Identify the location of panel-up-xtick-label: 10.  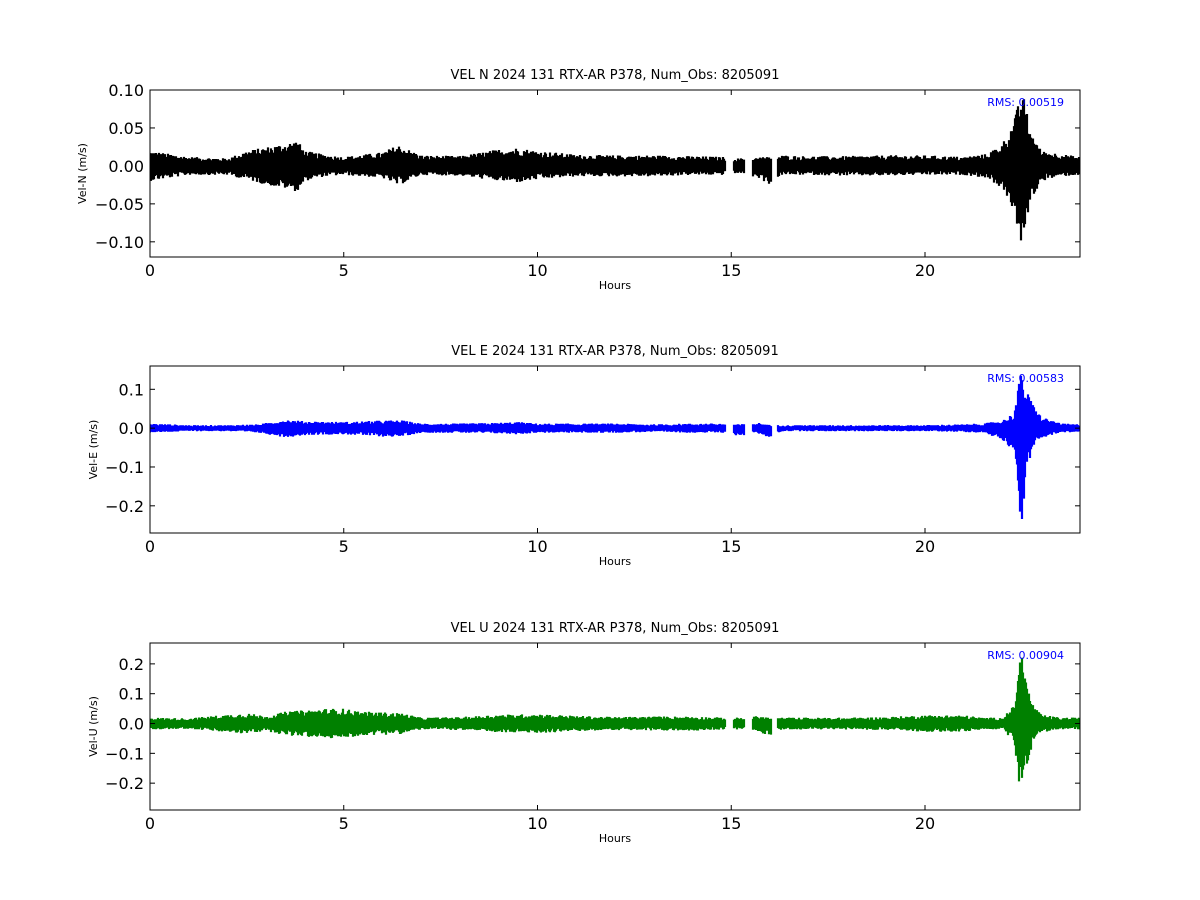
(537, 823).